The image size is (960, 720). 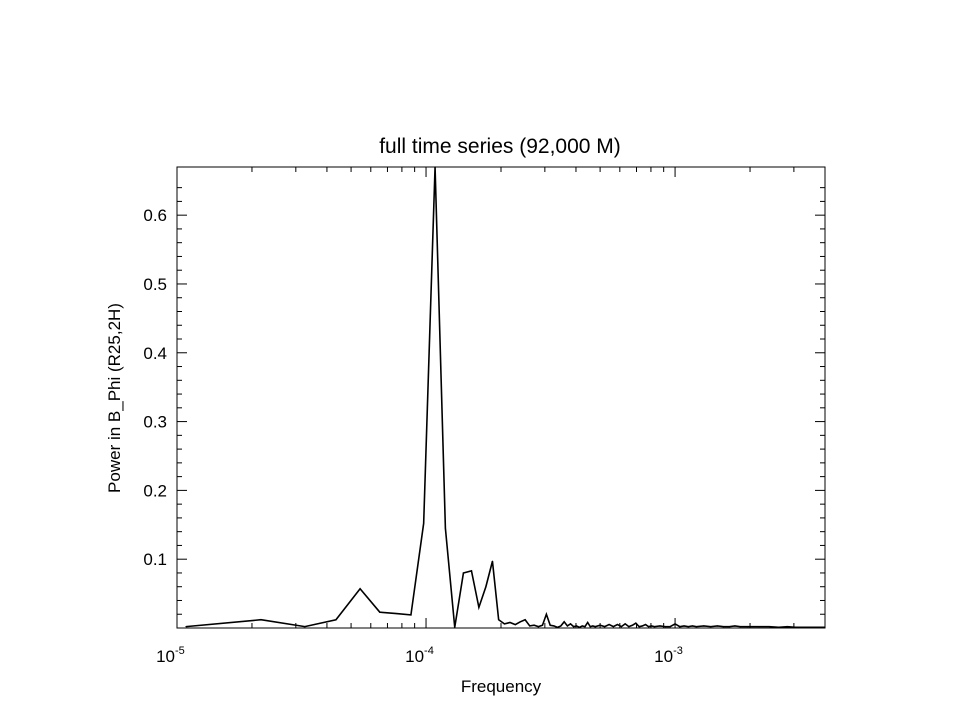 I want to click on x-tick-exponent: -3, so click(x=678, y=651).